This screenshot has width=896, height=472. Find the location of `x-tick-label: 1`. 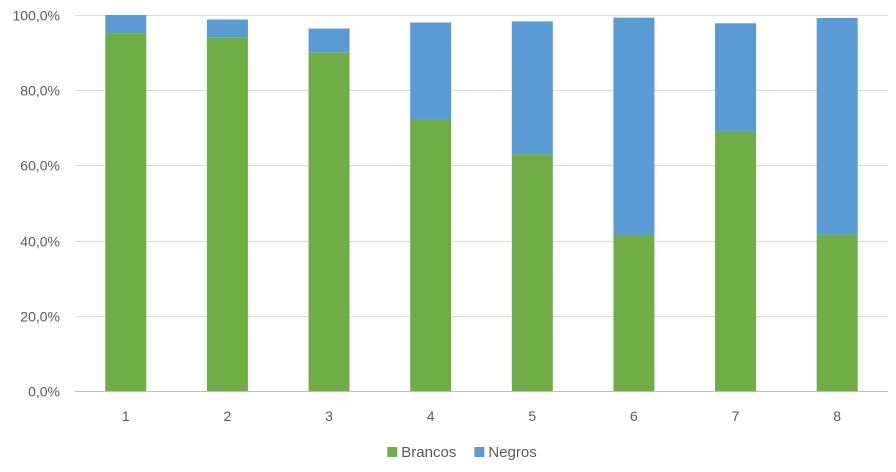

x-tick-label: 1 is located at coordinates (126, 416).